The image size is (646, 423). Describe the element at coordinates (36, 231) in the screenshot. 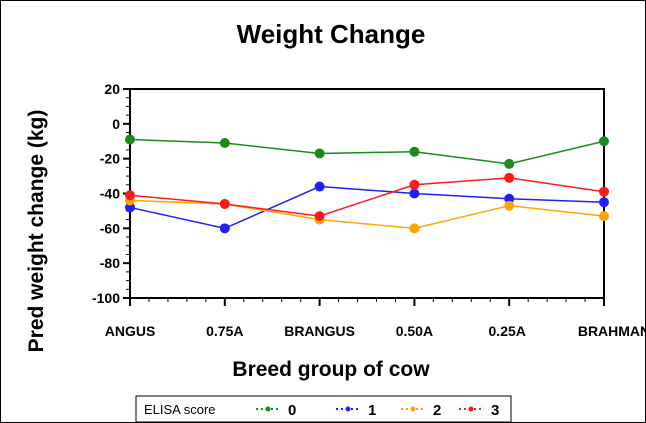

I see `y-axis-title: Pred weight change (kg)` at that location.